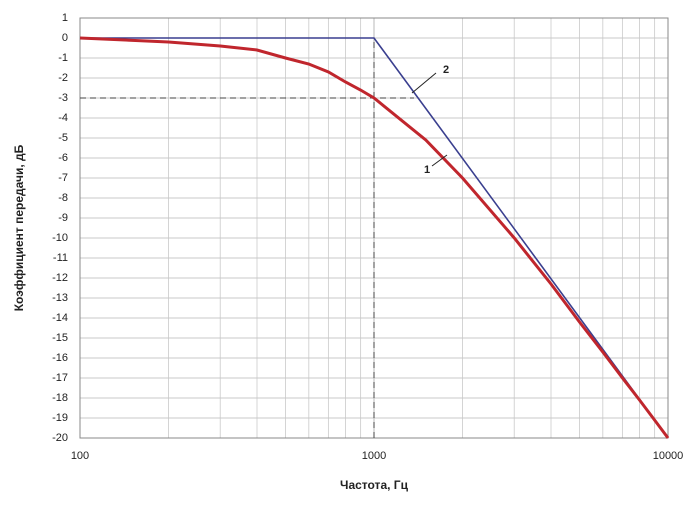  Describe the element at coordinates (19, 227) in the screenshot. I see `y-axis-label: Коэффициент передачи, дБ` at that location.